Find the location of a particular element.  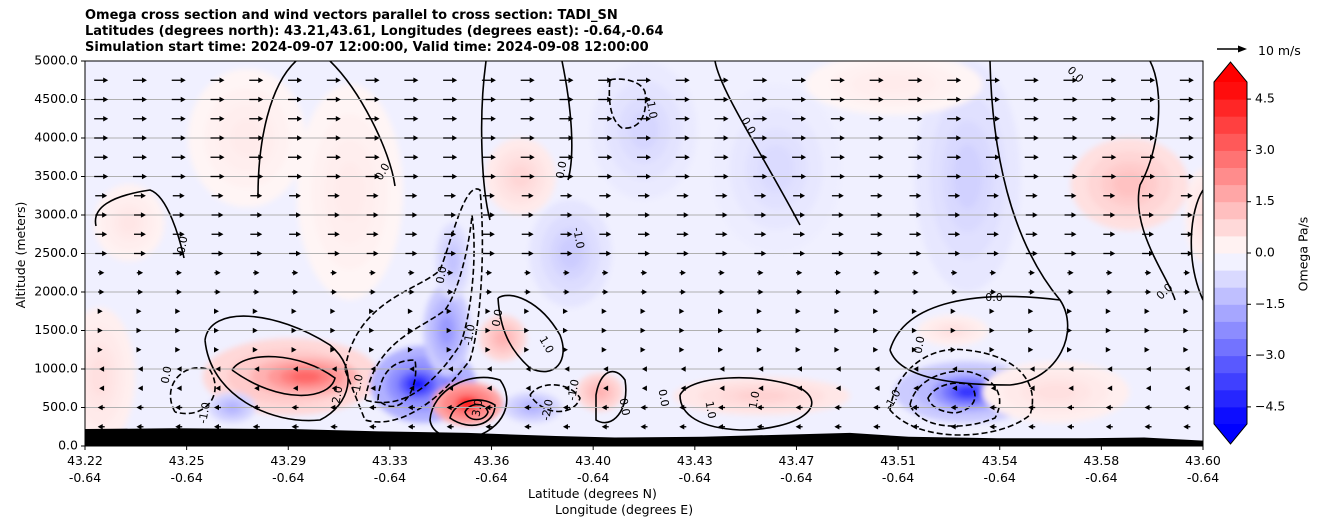

colorbar-tick-label: 3.0 is located at coordinates (1265, 149).